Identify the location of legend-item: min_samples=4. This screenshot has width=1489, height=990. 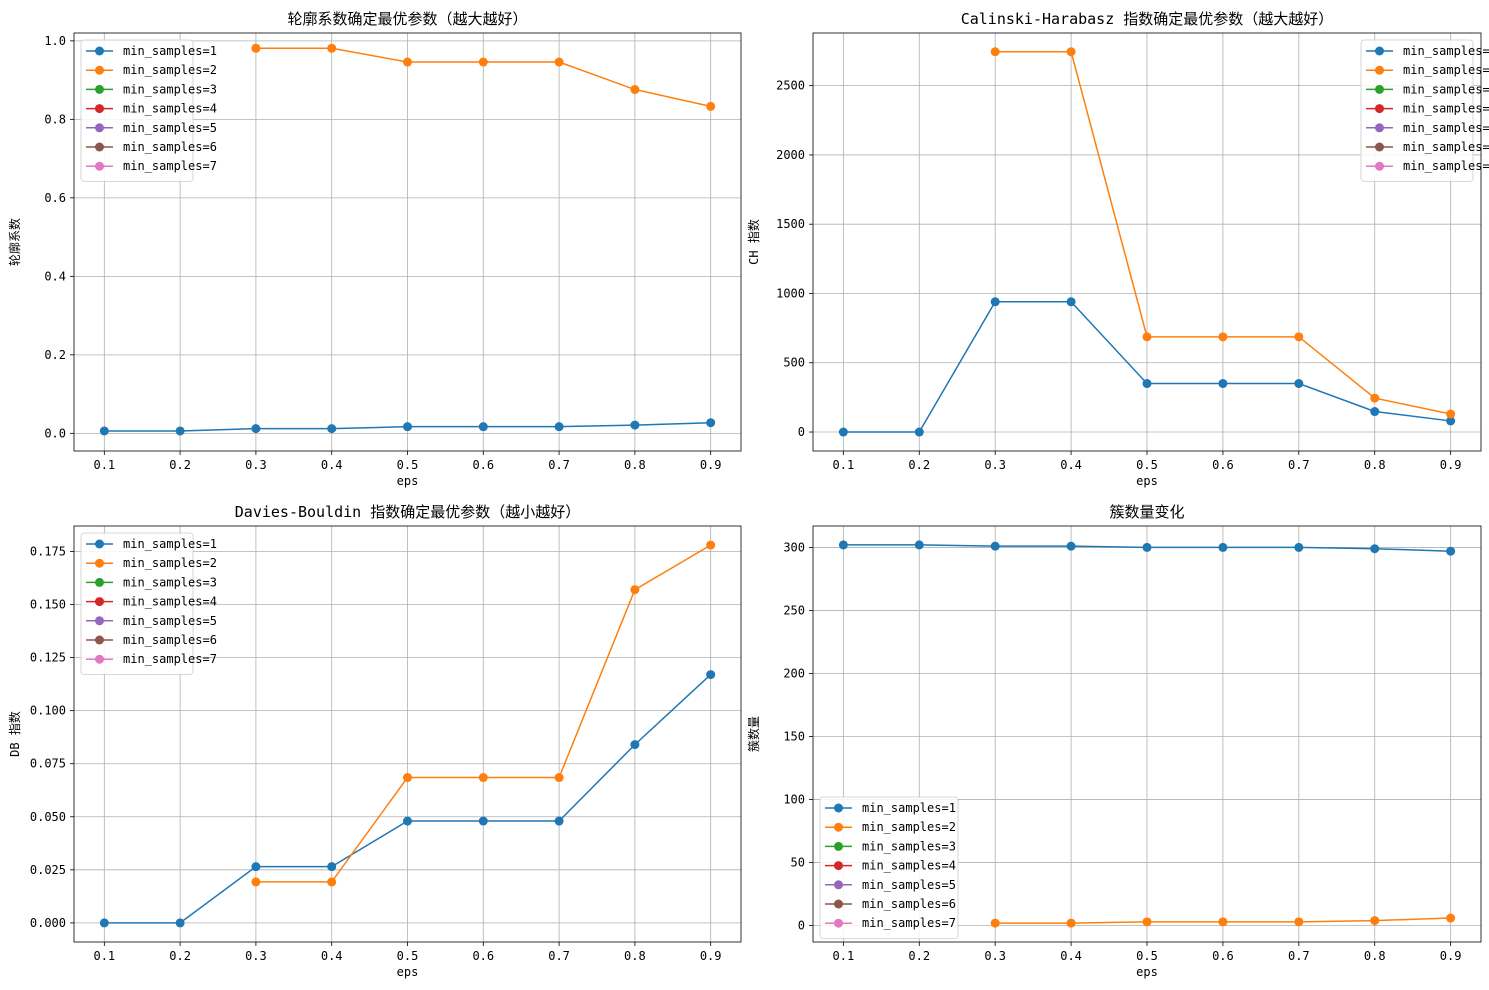
(151, 109).